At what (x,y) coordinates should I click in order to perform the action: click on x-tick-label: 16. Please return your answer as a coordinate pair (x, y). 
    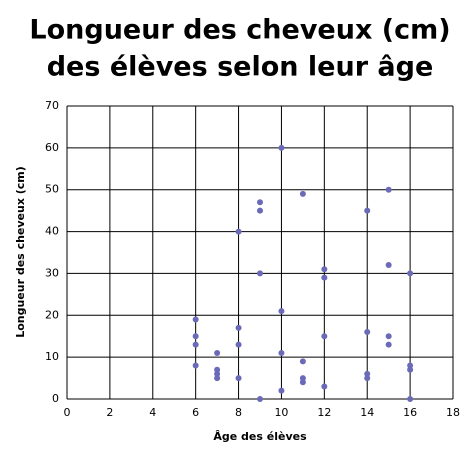
    Looking at the image, I should click on (410, 412).